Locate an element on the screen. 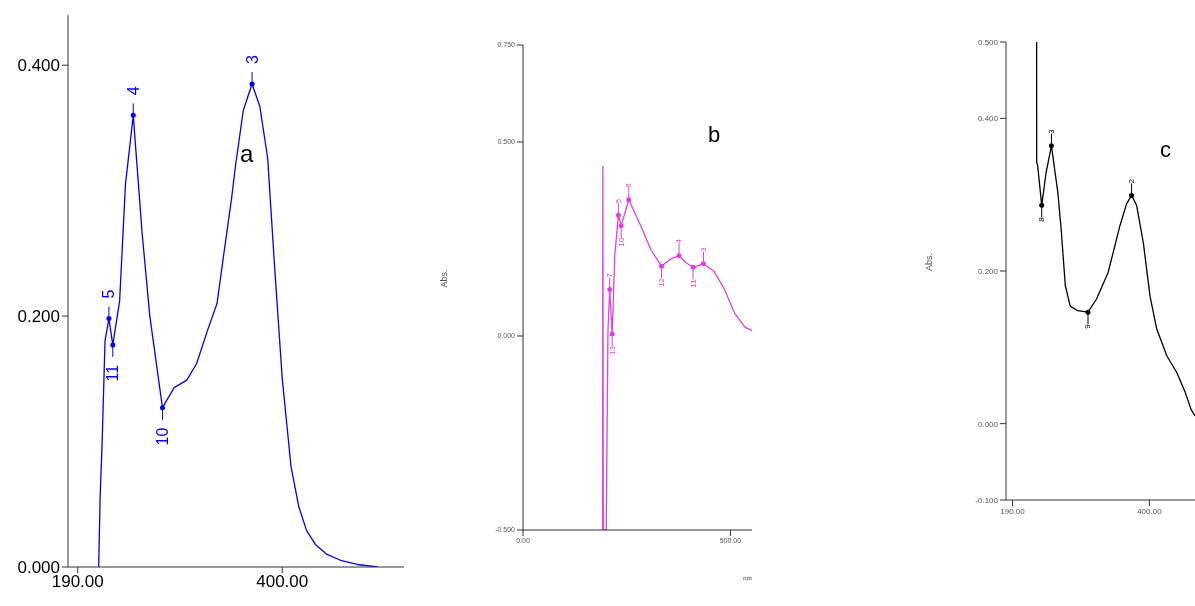 The height and width of the screenshot is (606, 1195). annotation: 9 is located at coordinates (1088, 326).